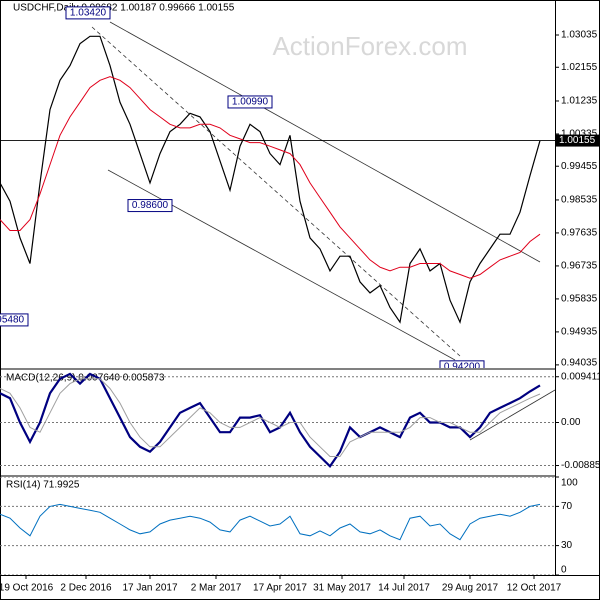  I want to click on annotation-label: 1.03420, so click(88, 13).